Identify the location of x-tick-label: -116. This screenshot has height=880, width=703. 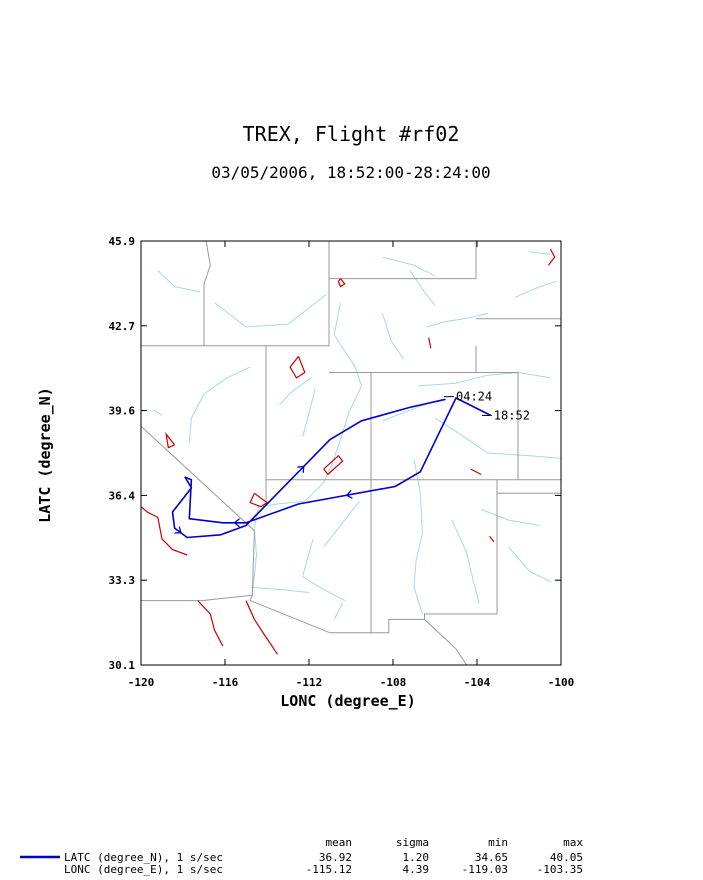
(225, 682).